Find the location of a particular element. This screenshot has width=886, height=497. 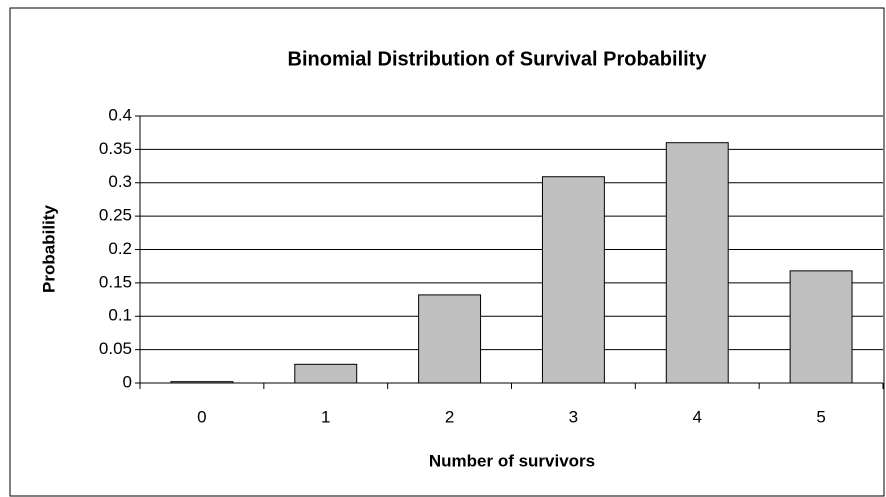

y-tick-label: 0.2 is located at coordinates (120, 248).